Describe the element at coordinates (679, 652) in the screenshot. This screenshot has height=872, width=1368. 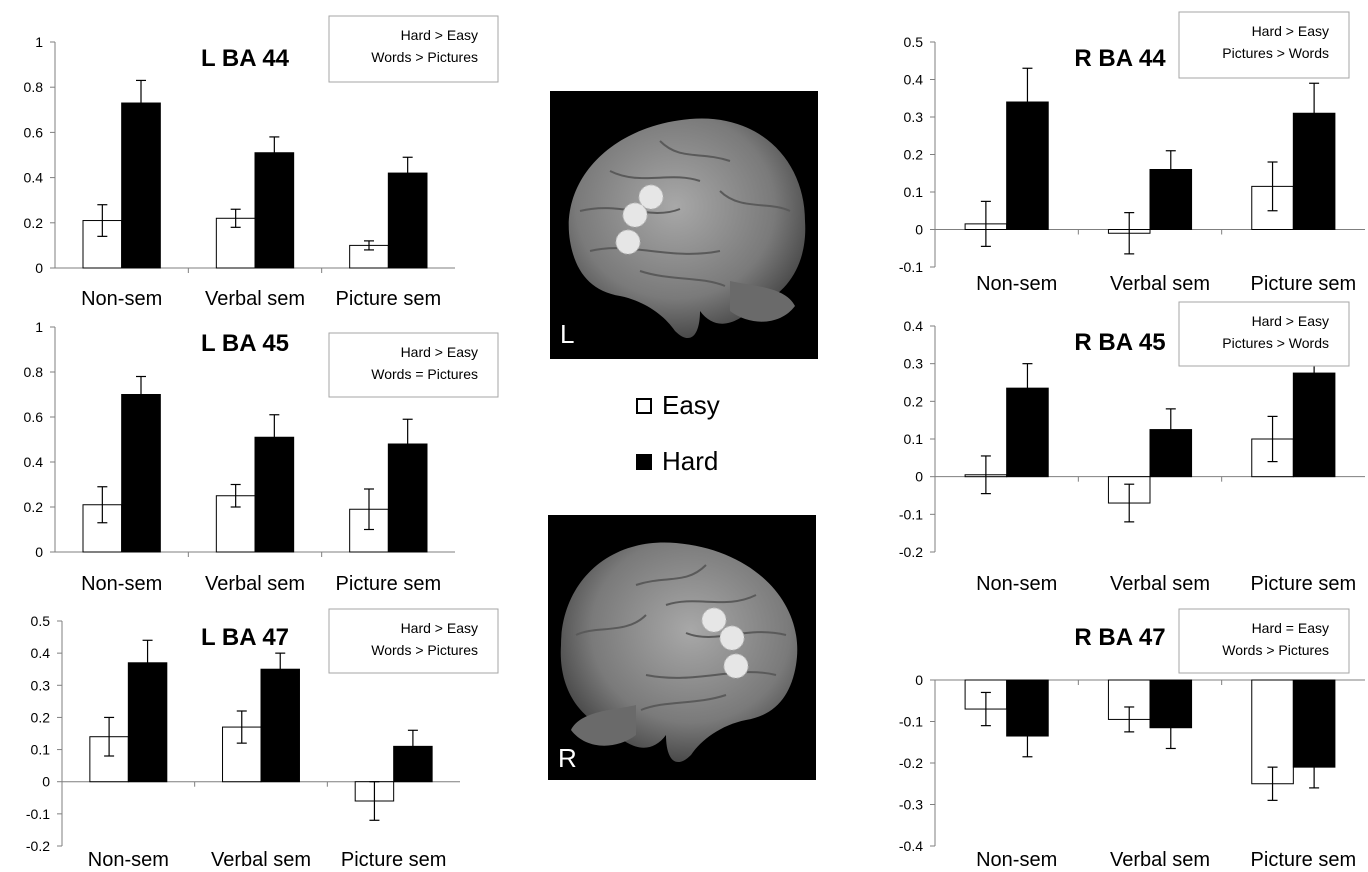
I see `right-hemisphere-render` at that location.